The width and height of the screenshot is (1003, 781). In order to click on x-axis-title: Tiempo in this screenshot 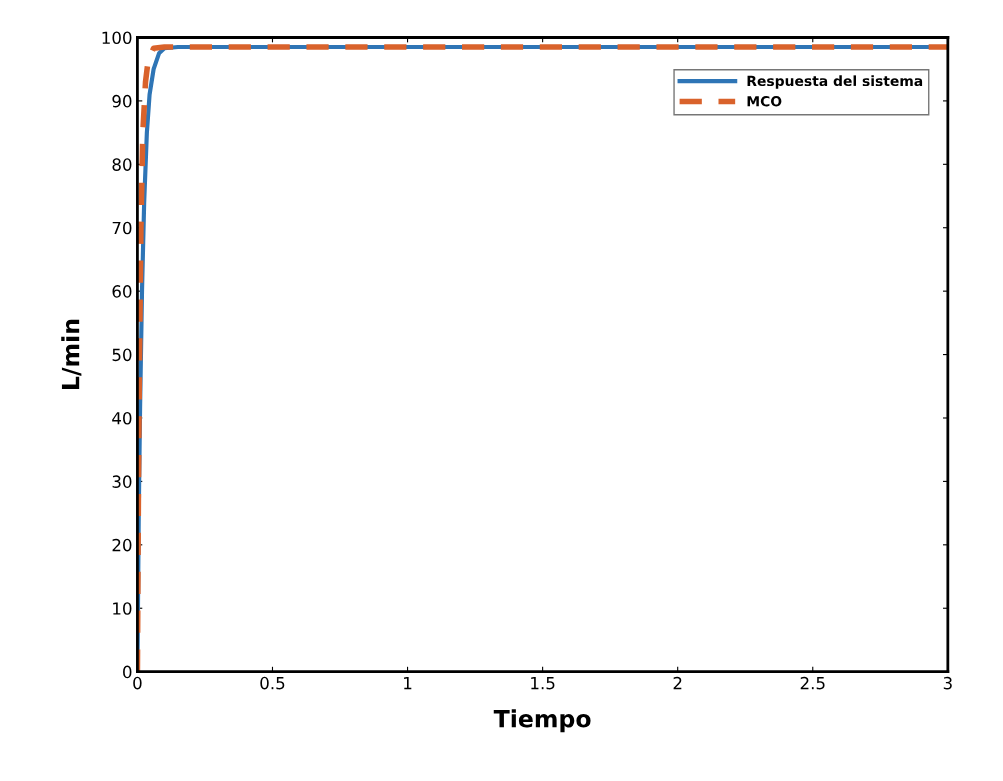, I will do `click(542, 721)`.